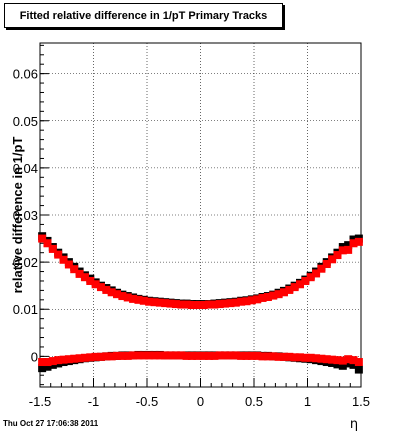  I want to click on x-tick-label: 0.5, so click(254, 401).